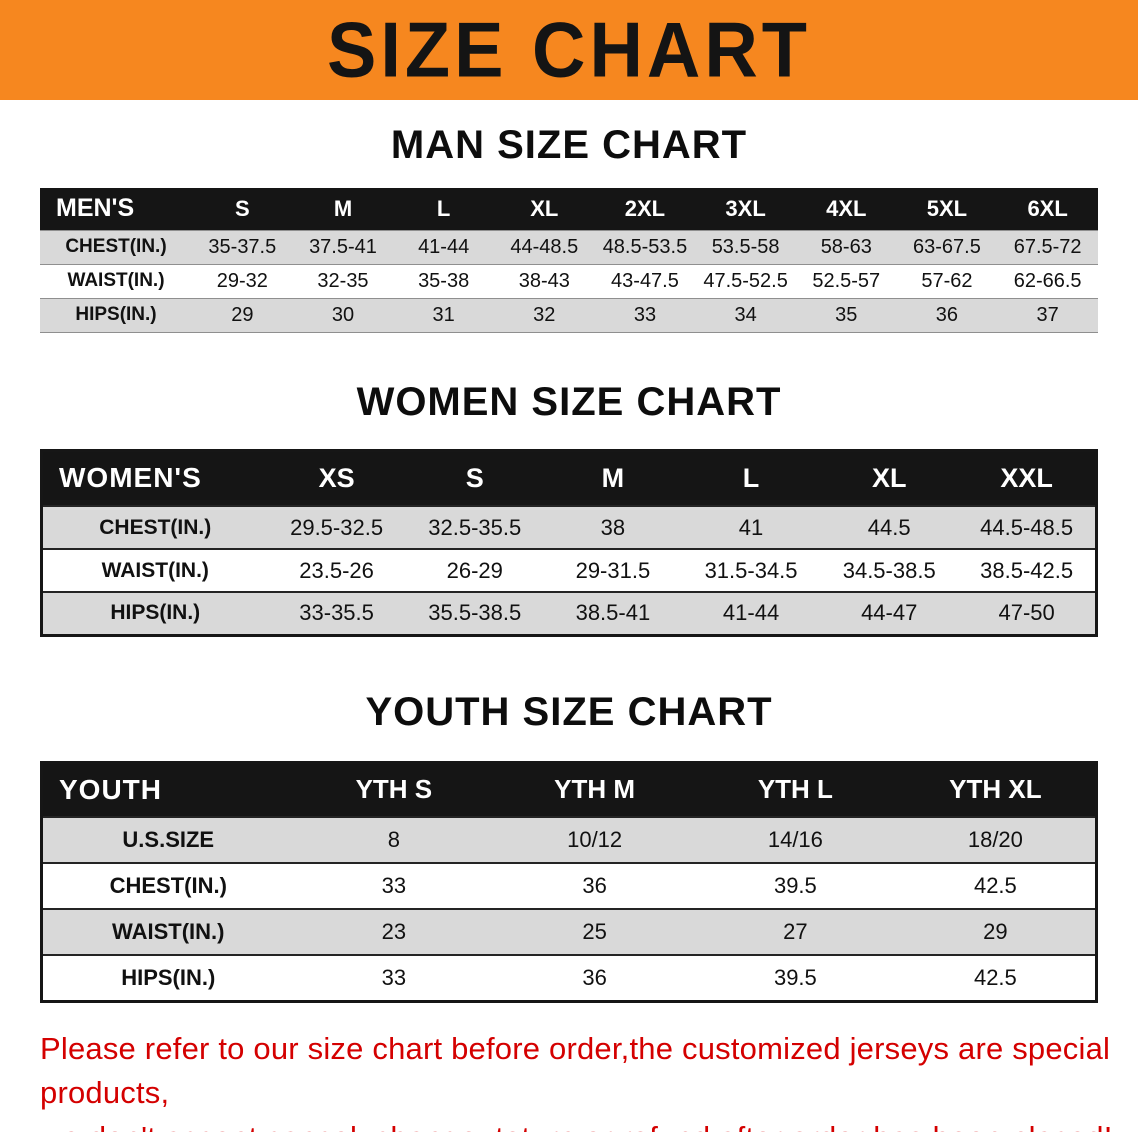 Image resolution: width=1138 pixels, height=1132 pixels. What do you see at coordinates (569, 145) in the screenshot?
I see `men-section-heading: MAN SIZE CHART` at bounding box center [569, 145].